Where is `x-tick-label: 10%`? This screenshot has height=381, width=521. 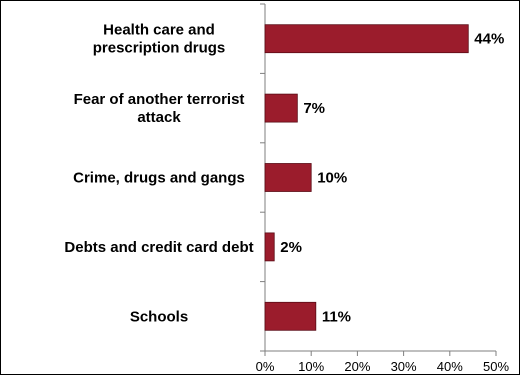
x-tick-label: 10% is located at coordinates (311, 366).